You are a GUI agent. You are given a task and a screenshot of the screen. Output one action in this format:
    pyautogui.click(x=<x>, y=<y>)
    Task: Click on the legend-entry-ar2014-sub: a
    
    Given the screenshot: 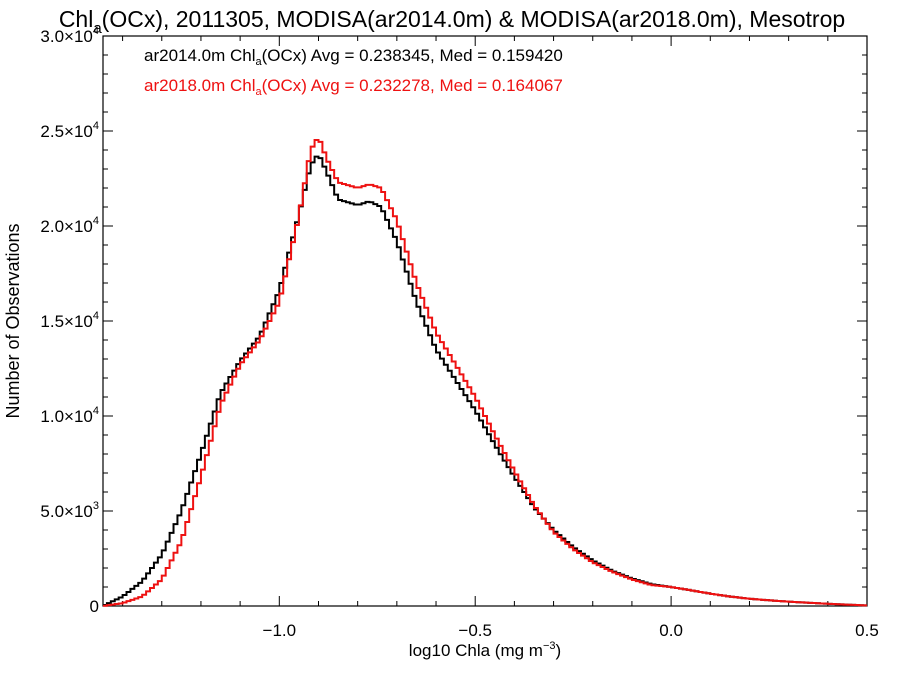 What is the action you would take?
    pyautogui.click(x=259, y=62)
    